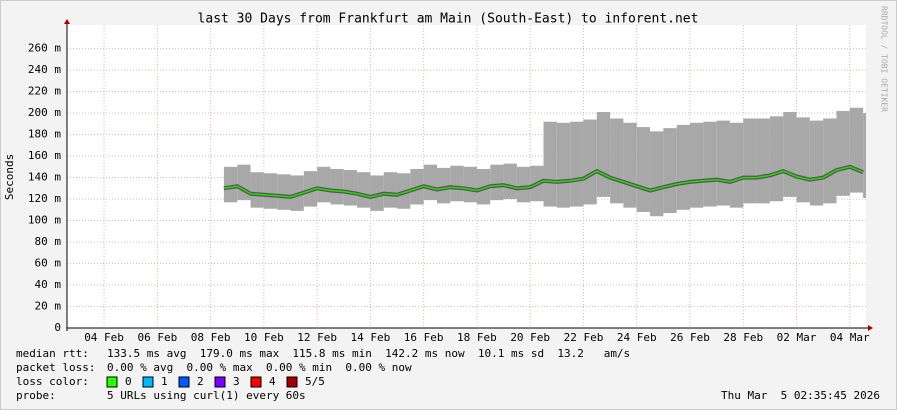 The height and width of the screenshot is (410, 897). Describe the element at coordinates (128, 381) in the screenshot. I see `legend-label: 0` at that location.